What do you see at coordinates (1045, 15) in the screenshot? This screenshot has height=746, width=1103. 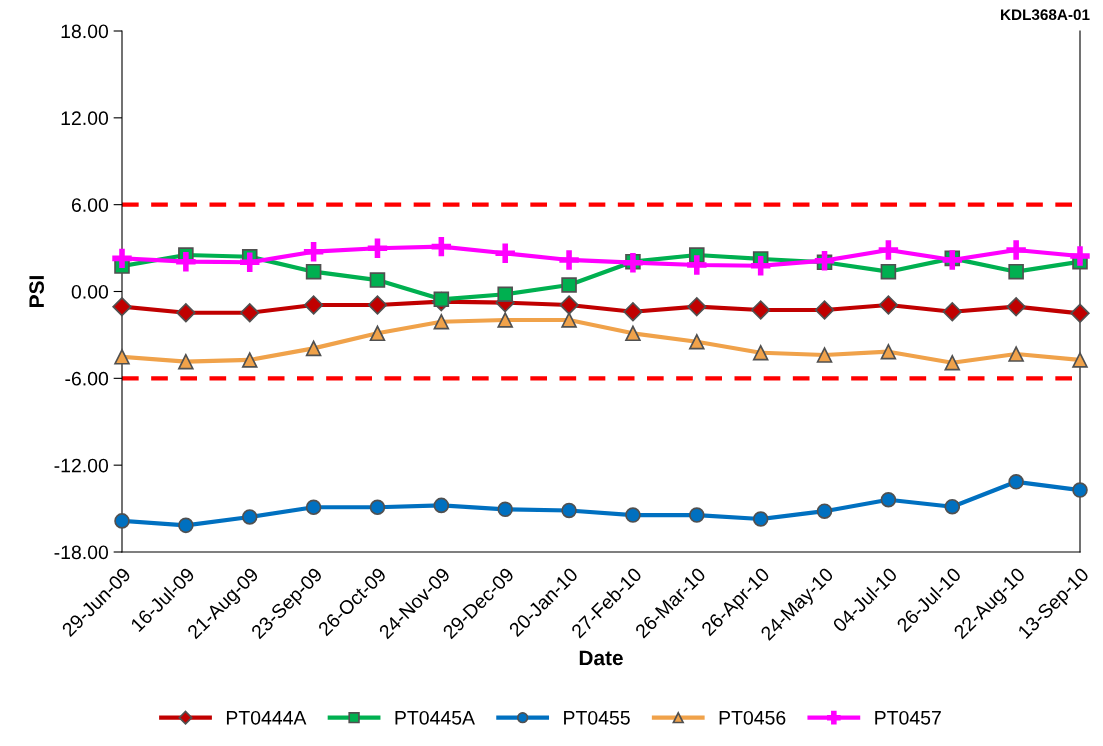 I see `text: KDL368A-01` at bounding box center [1045, 15].